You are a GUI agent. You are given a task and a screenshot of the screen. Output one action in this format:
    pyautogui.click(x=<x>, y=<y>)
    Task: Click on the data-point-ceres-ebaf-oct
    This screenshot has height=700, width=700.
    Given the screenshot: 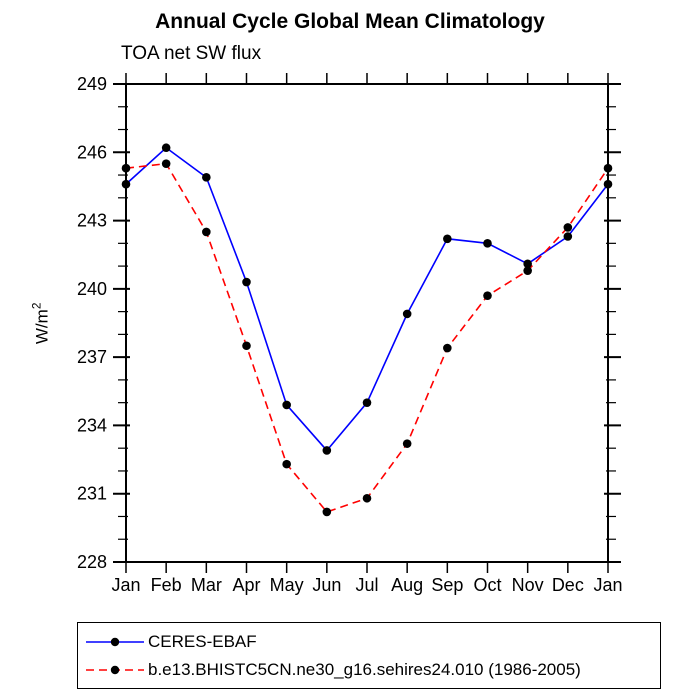 What is the action you would take?
    pyautogui.click(x=487, y=243)
    